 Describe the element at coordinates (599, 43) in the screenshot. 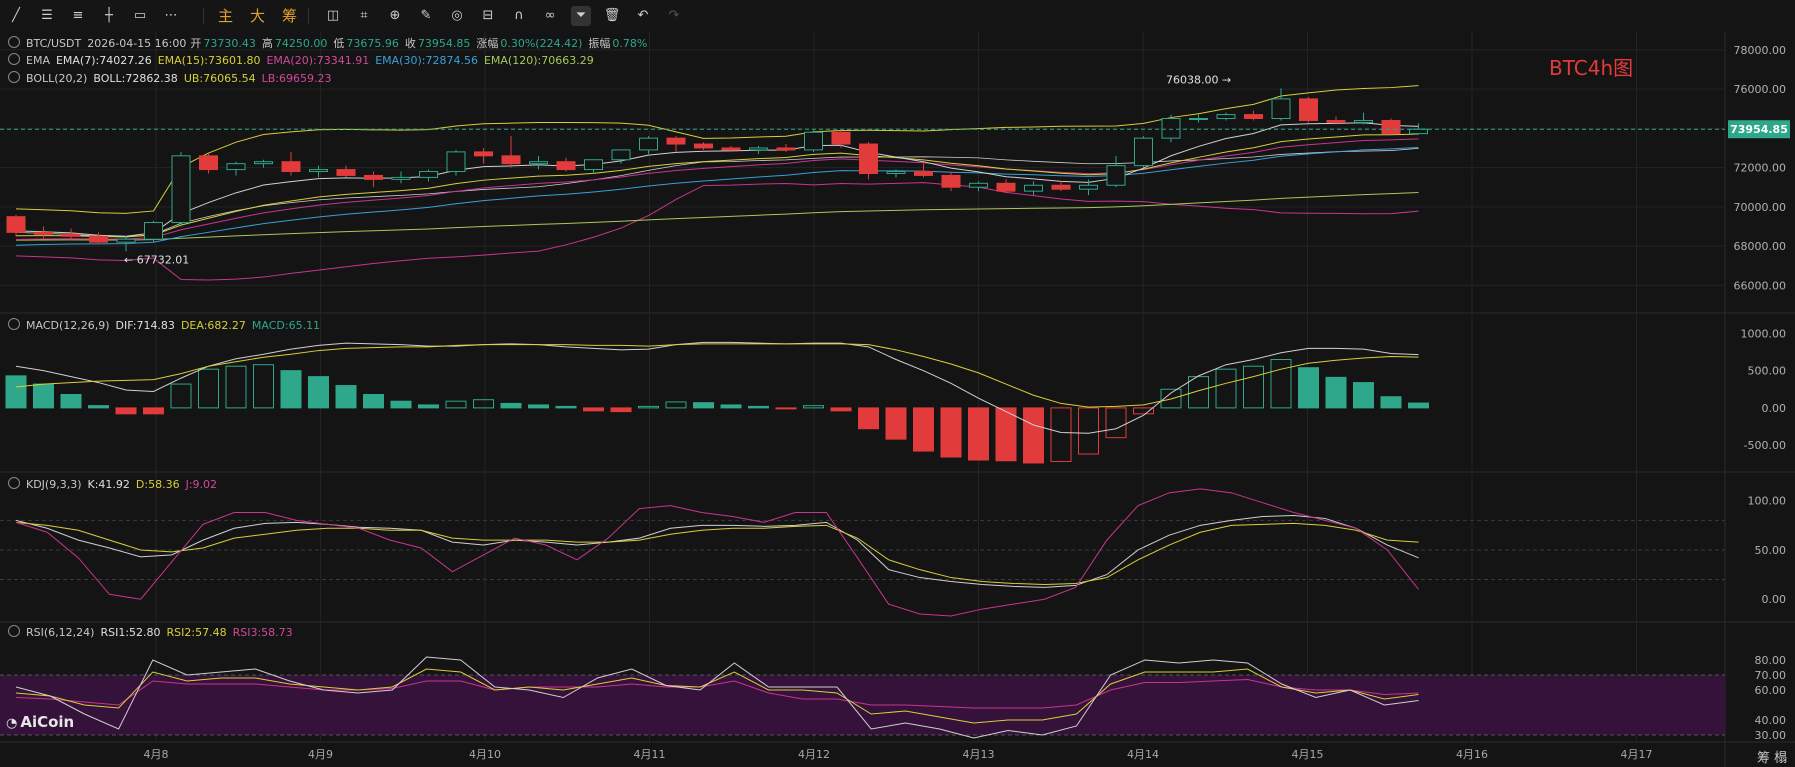

I see `amp-label: 振幅` at that location.